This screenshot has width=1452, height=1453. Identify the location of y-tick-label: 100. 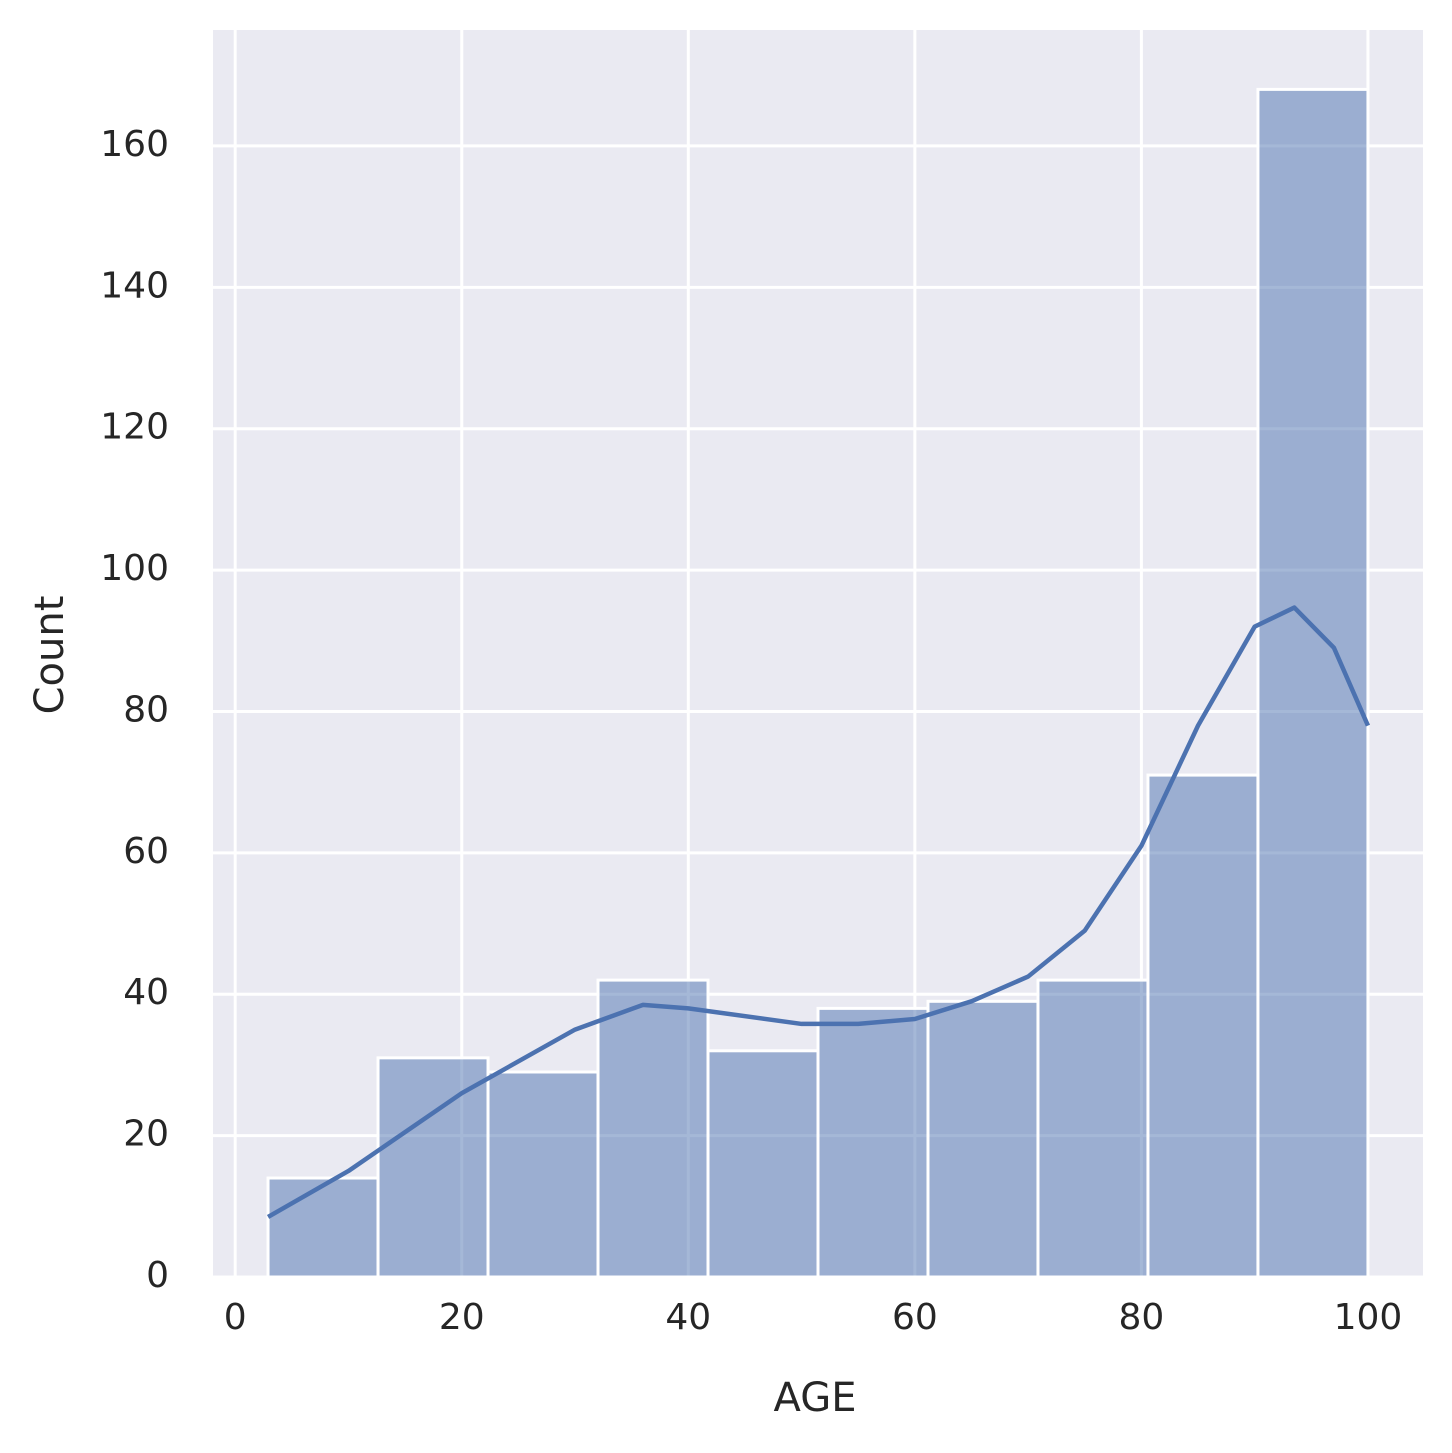
(134, 568).